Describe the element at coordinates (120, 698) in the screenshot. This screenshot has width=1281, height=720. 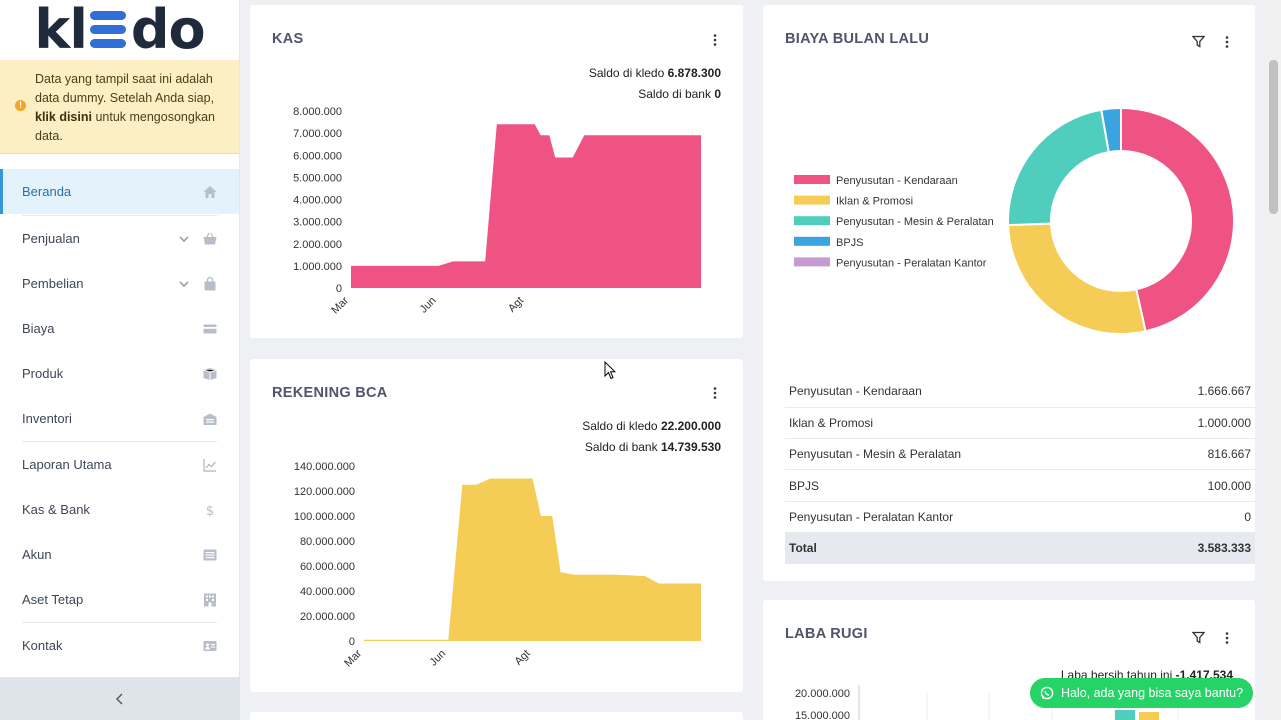
I see `sidebar-collapse-button` at that location.